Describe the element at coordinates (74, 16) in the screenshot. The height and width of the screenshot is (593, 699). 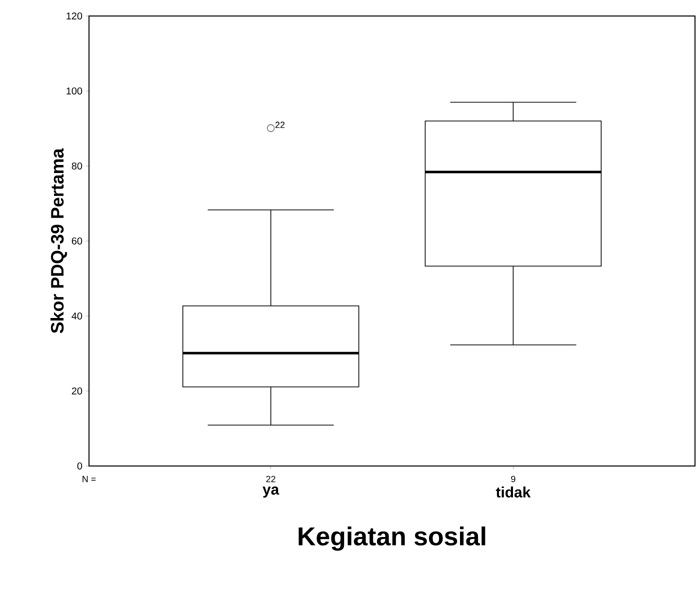
I see `y-tick-label: 120` at that location.